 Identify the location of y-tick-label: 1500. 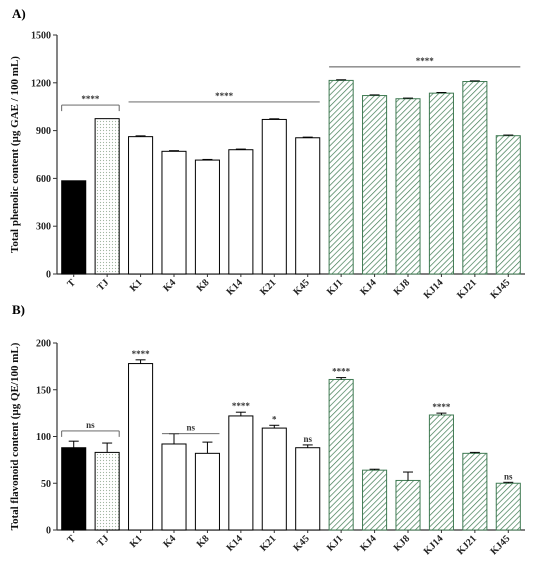
(41, 36).